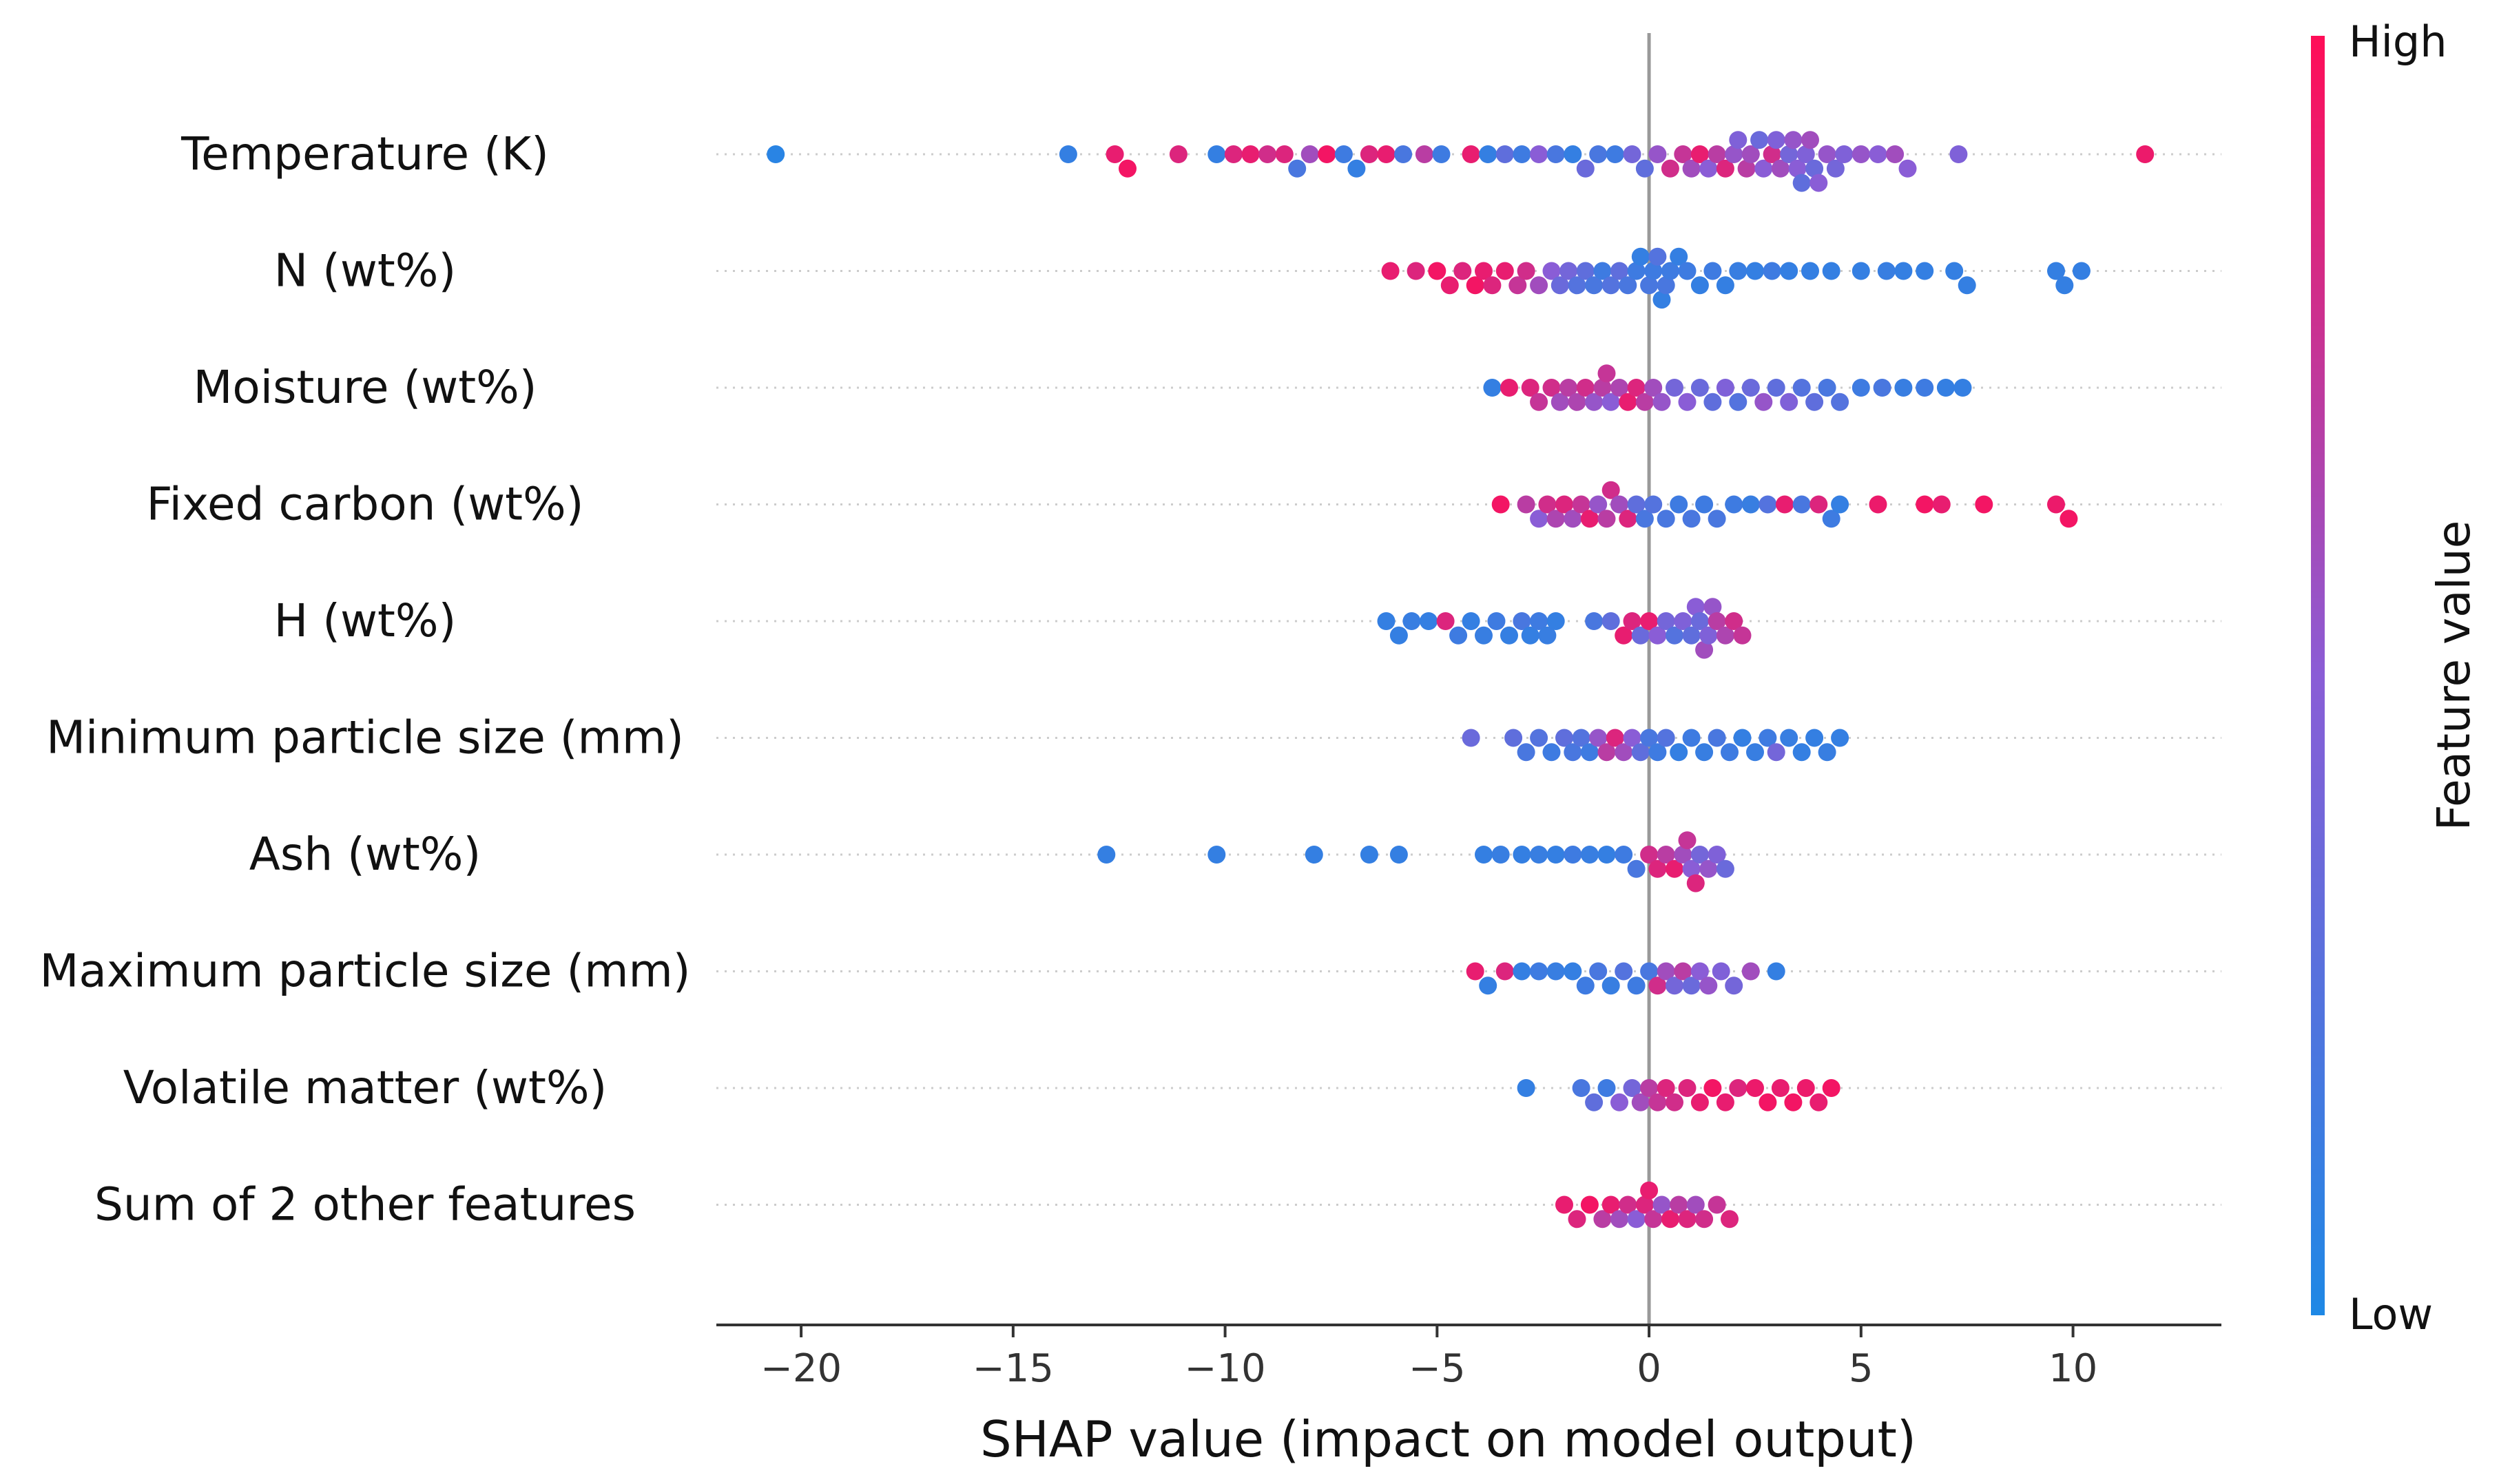  I want to click on feature-label: Fixed carbon (wt%), so click(365, 504).